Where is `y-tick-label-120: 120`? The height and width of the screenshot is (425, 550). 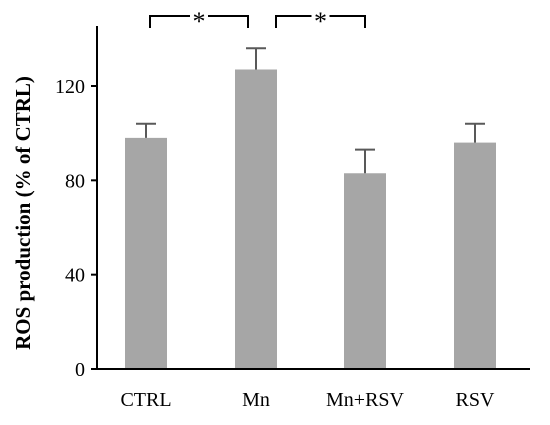
y-tick-label-120: 120 is located at coordinates (70, 87).